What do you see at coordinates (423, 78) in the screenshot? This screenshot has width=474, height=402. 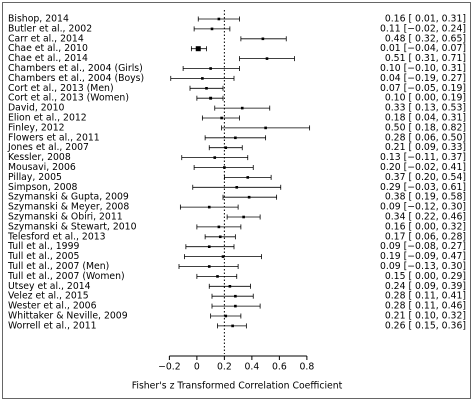 I see `estimate-label: 0.04 [−0.19, 0.27]` at bounding box center [423, 78].